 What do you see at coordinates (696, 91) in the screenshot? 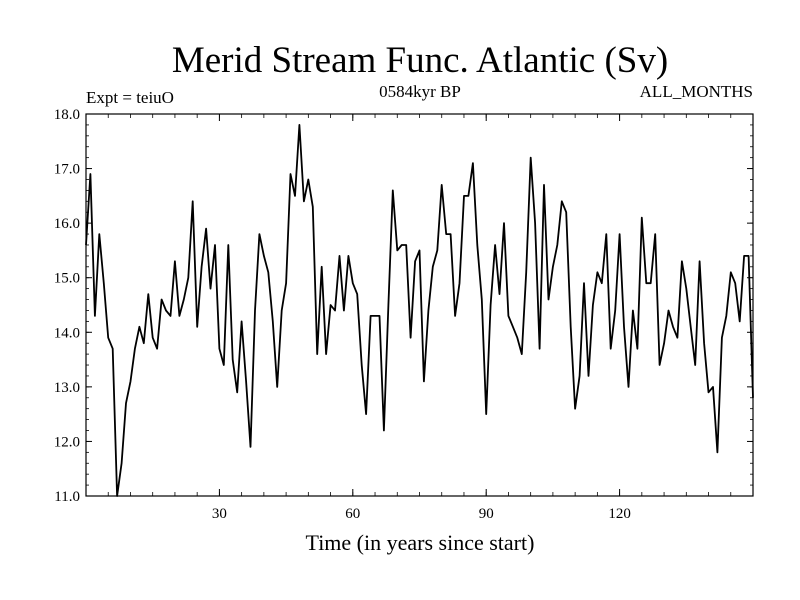
I see `months-label: ALL_MONTHS` at bounding box center [696, 91].